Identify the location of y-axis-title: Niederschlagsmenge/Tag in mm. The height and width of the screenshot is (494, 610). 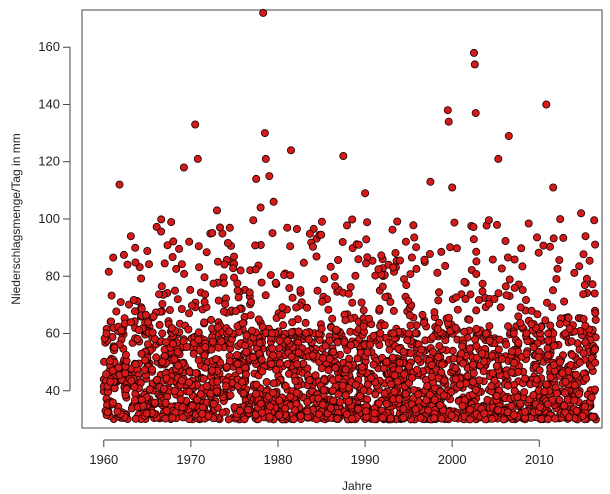
(16, 218).